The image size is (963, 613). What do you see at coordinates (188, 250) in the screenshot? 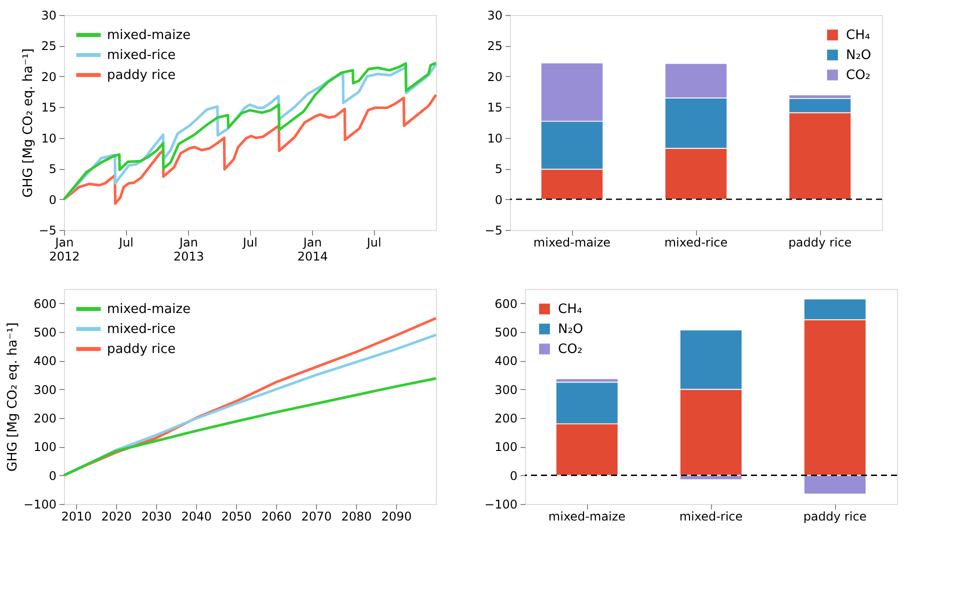
I see `x-tick-label: Jan 2013` at bounding box center [188, 250].